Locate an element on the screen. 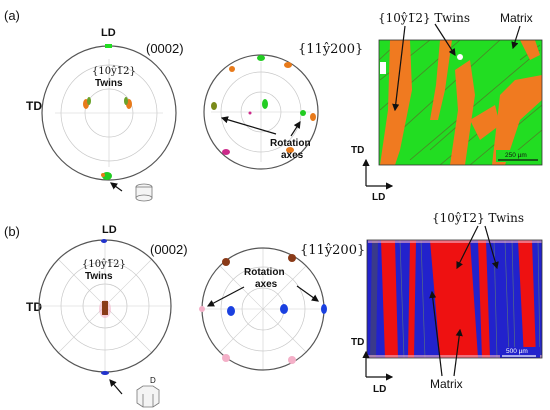 The height and width of the screenshot is (410, 550). panel-a-pf1-title: (0002) is located at coordinates (165, 48).